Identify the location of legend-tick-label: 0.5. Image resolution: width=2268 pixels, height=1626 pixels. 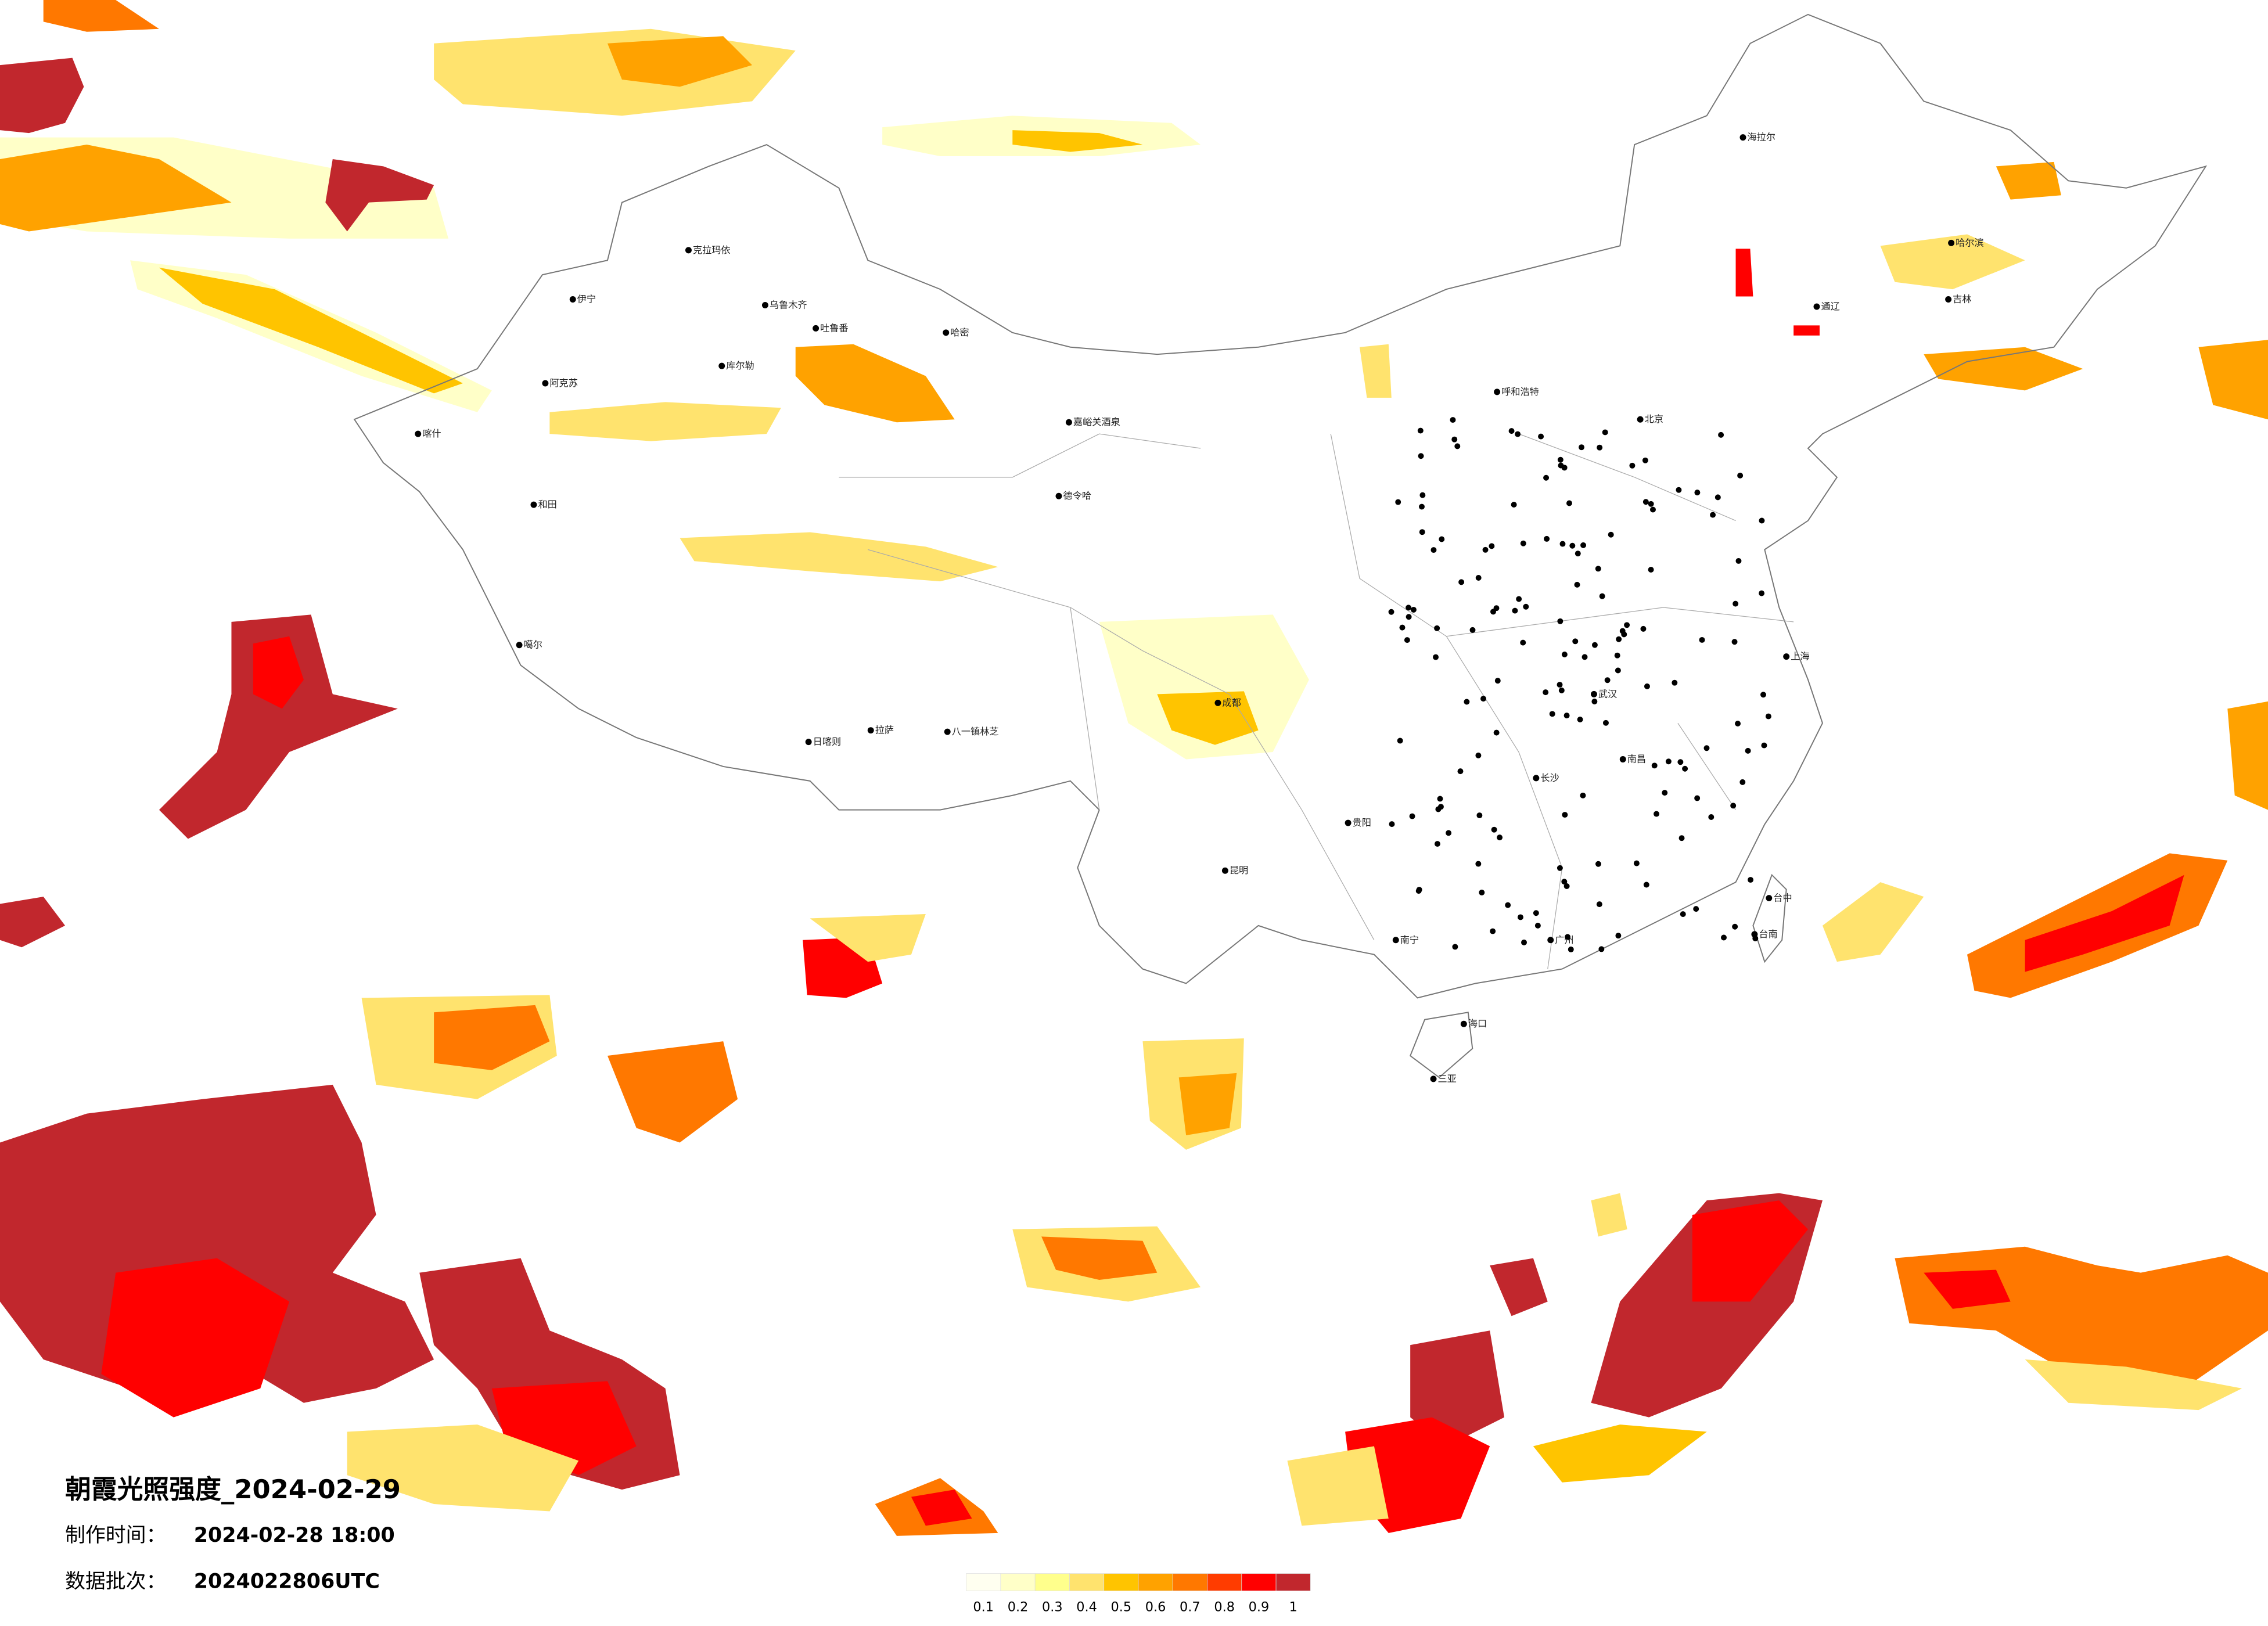
(1121, 1606).